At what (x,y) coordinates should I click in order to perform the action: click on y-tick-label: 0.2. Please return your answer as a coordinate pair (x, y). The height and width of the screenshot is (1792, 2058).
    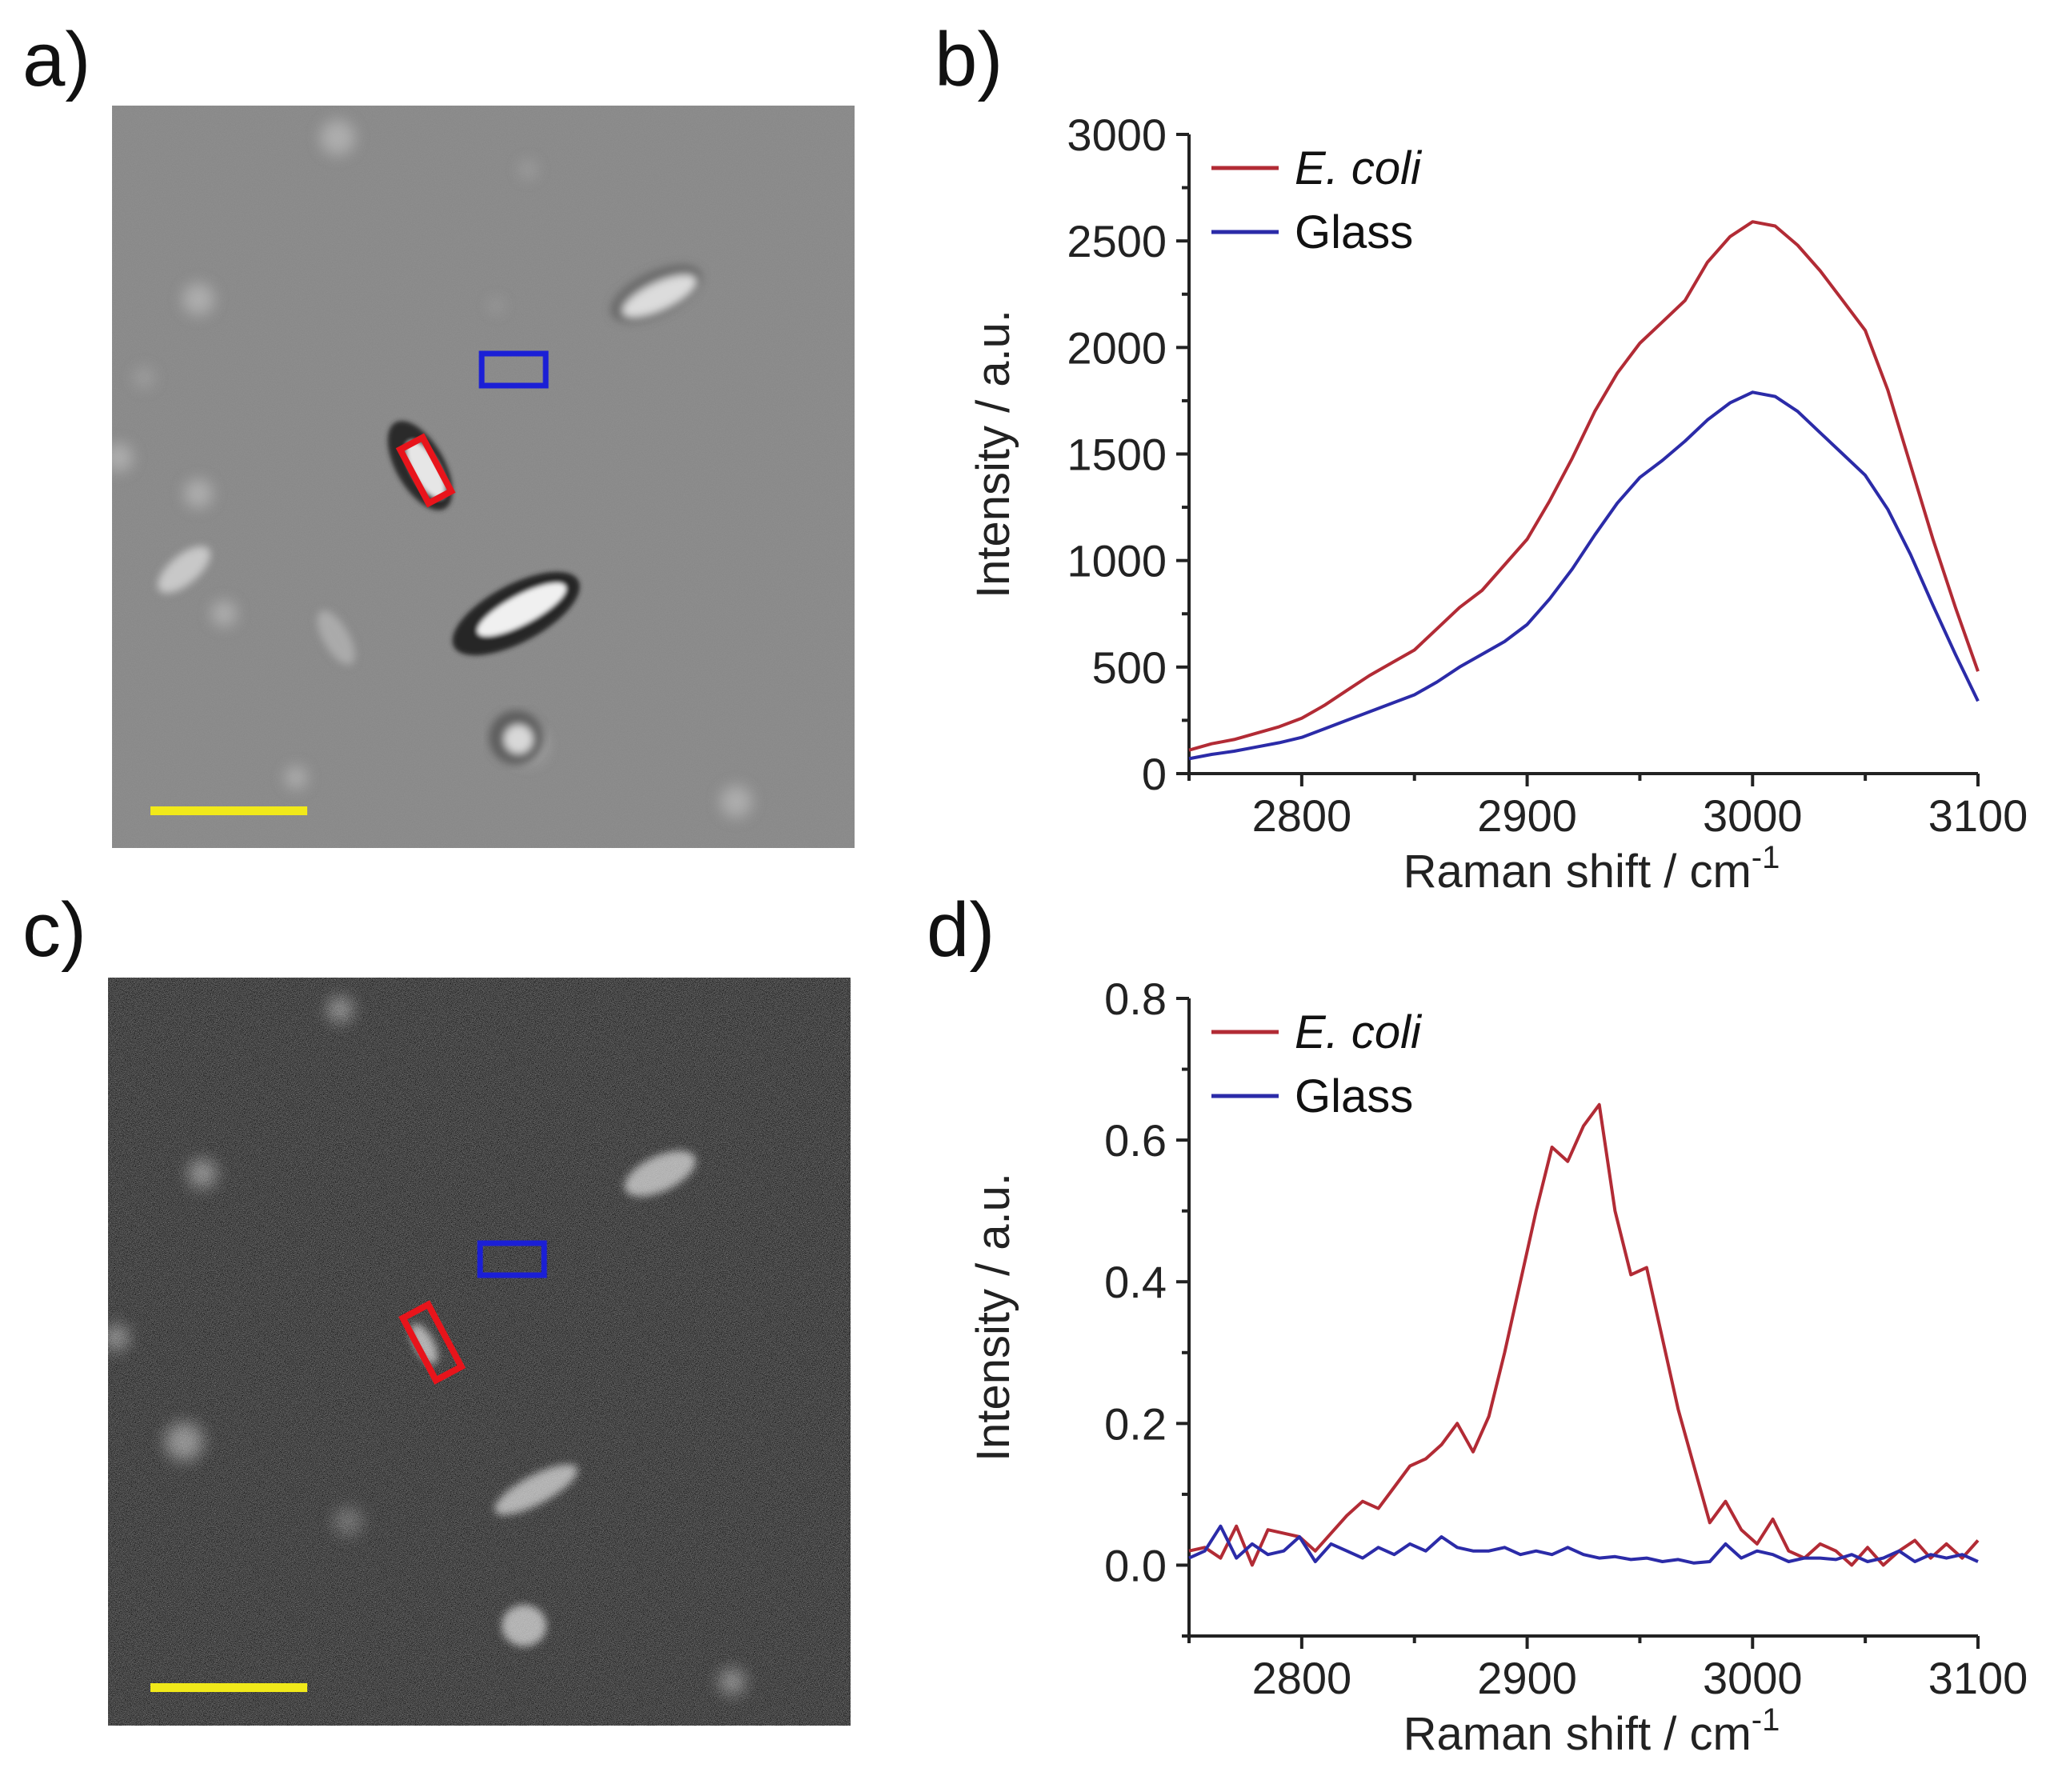
    Looking at the image, I should click on (1135, 1423).